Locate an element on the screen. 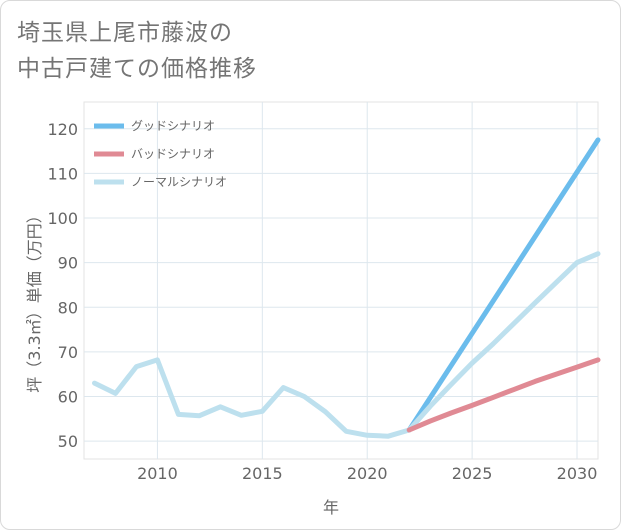  chart-title-line-1: 埼玉県上尾市藤波の is located at coordinates (125, 33).